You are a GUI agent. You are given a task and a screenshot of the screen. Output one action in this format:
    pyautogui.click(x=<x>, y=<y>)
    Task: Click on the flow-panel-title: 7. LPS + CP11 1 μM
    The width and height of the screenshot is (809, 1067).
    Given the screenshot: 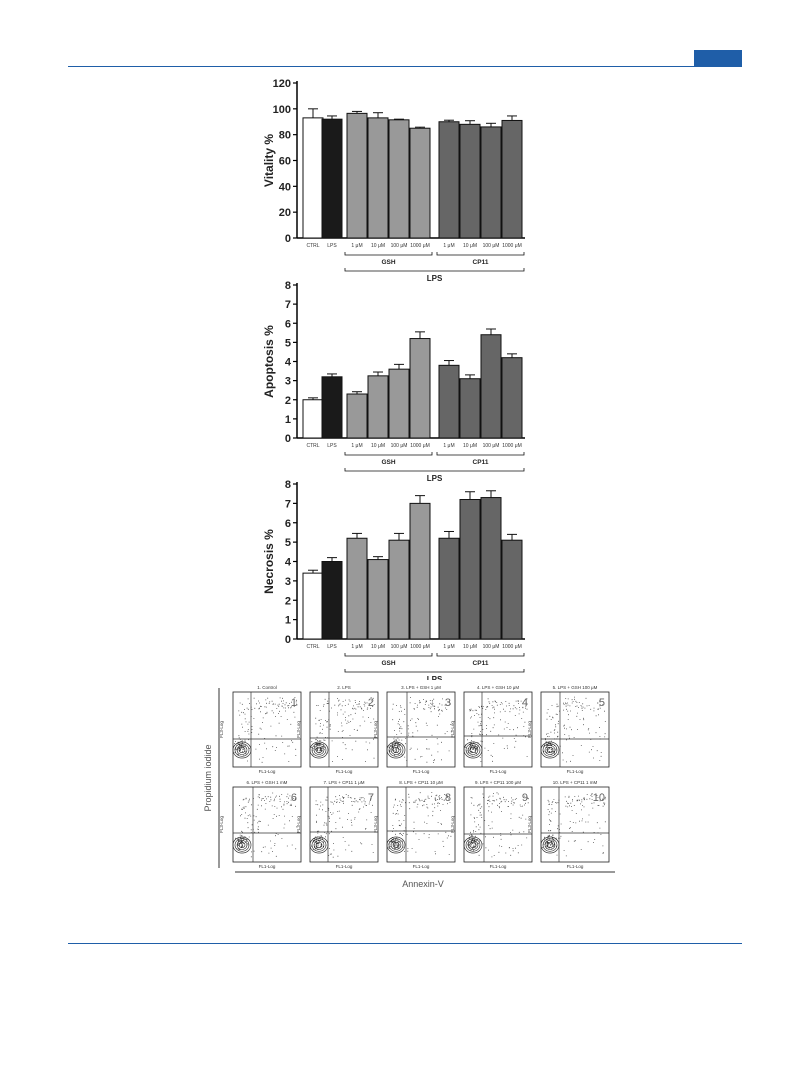 What is the action you would take?
    pyautogui.click(x=344, y=782)
    